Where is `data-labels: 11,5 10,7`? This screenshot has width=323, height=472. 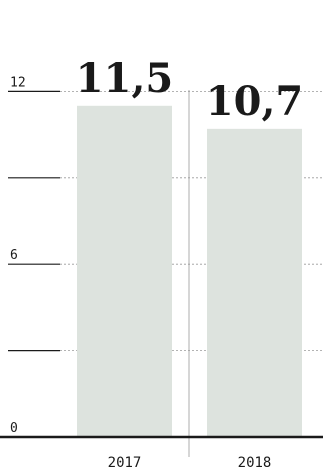 data-labels: 11,5 10,7 is located at coordinates (189, 90).